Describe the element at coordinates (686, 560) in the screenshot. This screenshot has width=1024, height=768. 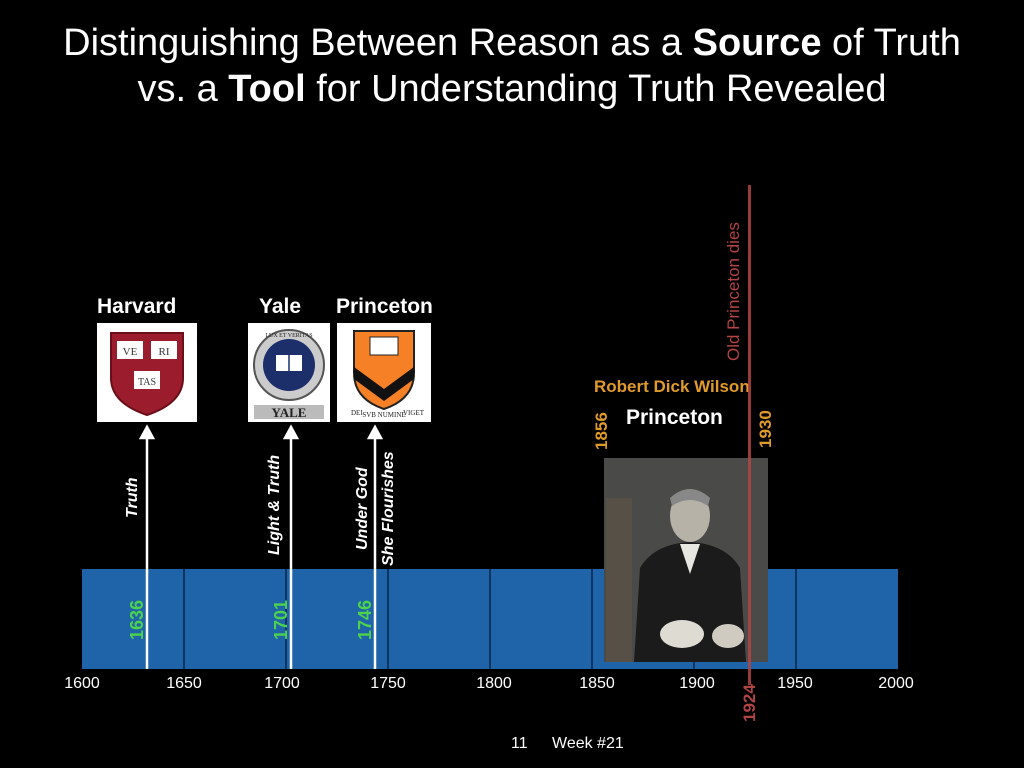
I see `wilson-portrait-photo` at that location.